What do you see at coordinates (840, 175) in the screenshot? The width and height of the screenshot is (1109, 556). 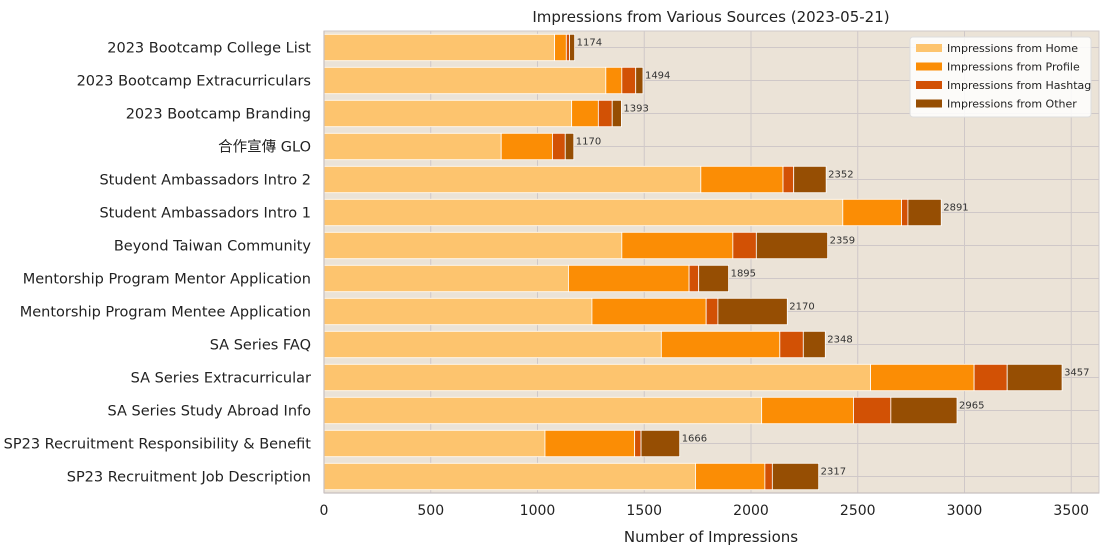 I see `bar-total-label: 2352` at bounding box center [840, 175].